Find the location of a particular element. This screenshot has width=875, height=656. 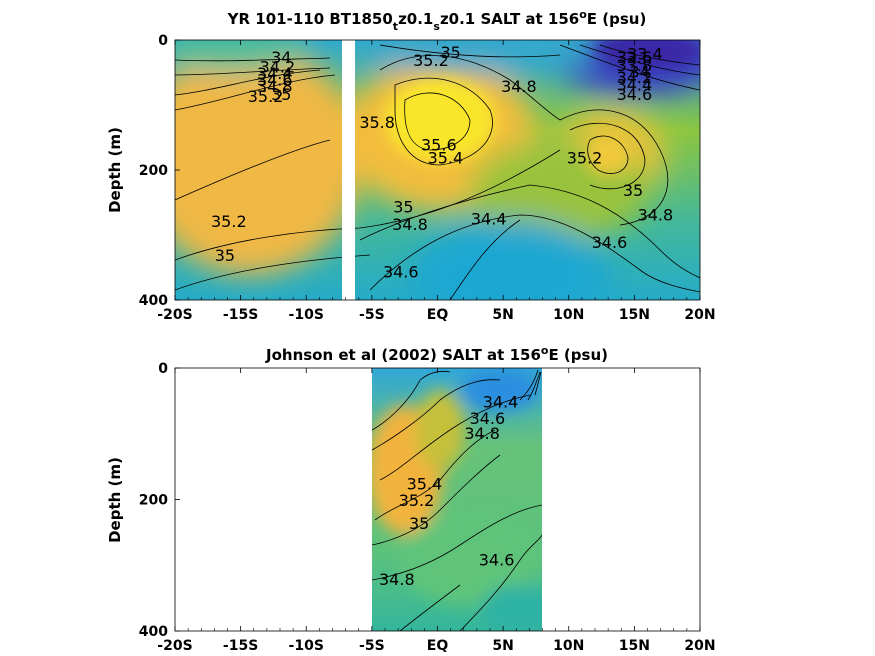

panel-2-y-ticks: 0 200 400 is located at coordinates (159, 500).